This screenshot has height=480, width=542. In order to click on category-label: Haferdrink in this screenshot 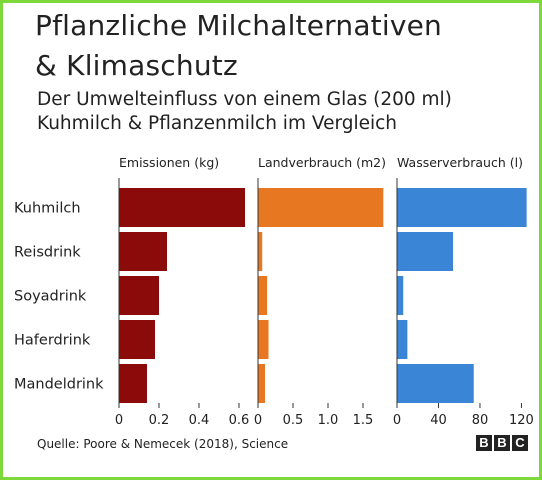, I will do `click(52, 341)`.